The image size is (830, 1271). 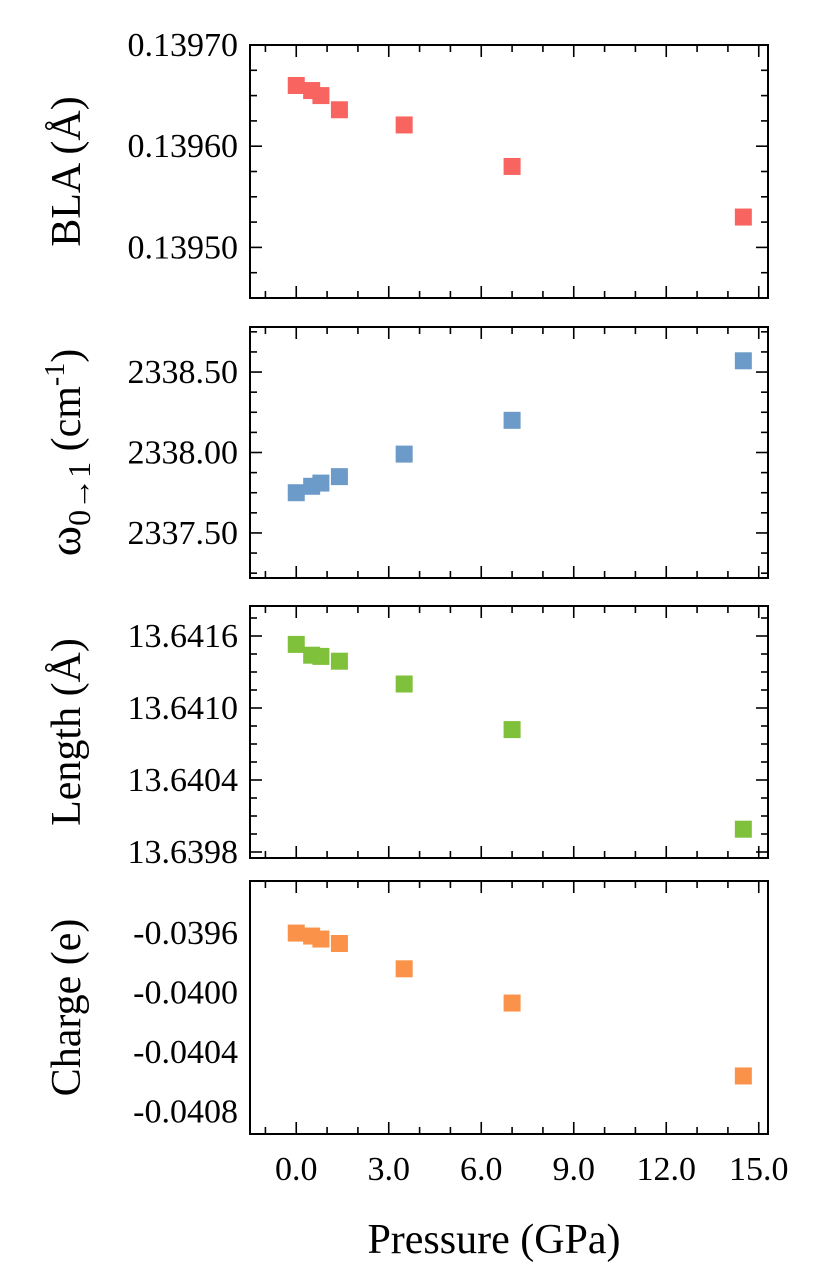 I want to click on y-tick-label: -0.0408, so click(x=185, y=1112).